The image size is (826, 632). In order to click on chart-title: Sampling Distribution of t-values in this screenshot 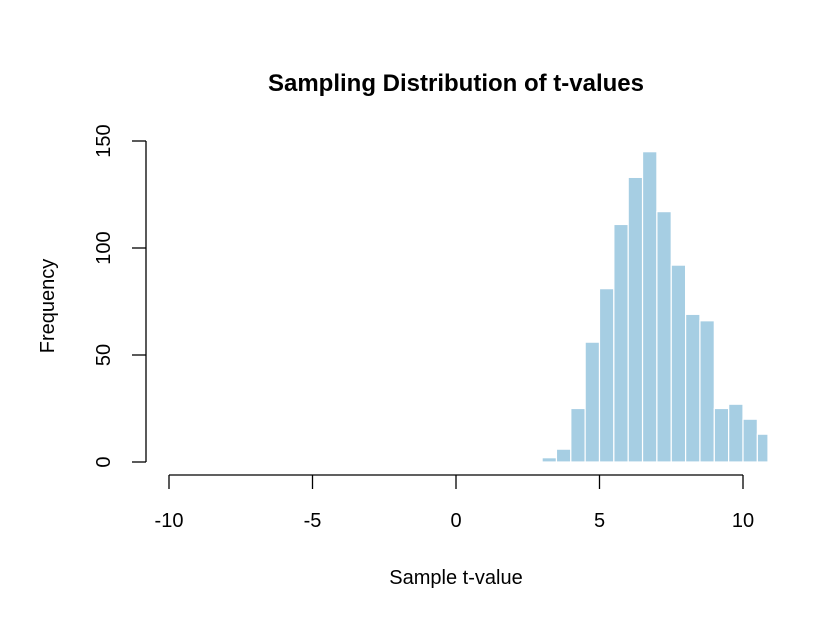, I will do `click(456, 83)`.